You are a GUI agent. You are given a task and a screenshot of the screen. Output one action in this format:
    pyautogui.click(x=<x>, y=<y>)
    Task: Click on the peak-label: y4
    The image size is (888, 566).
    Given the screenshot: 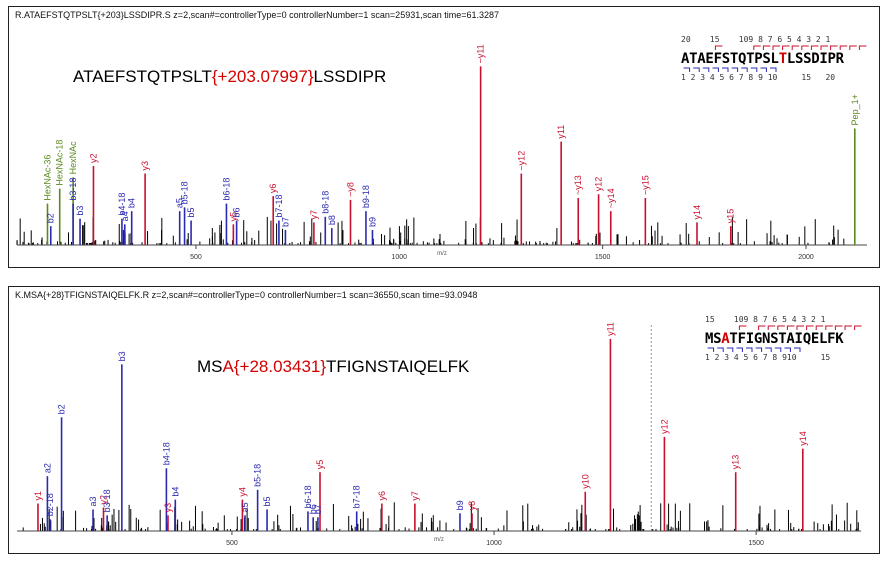 What is the action you would take?
    pyautogui.click(x=242, y=492)
    